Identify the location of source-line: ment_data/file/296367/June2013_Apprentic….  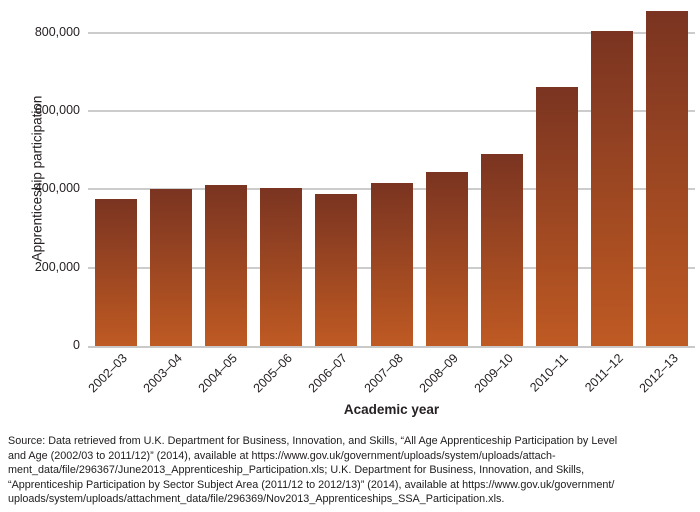
(296, 470).